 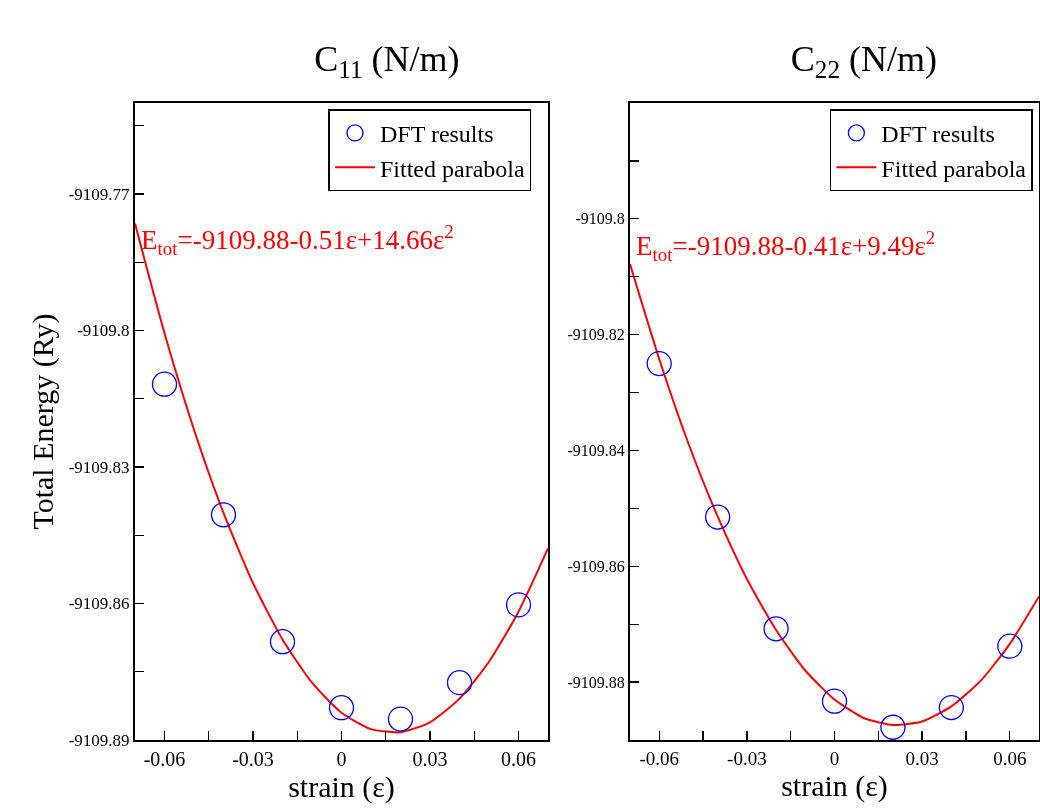 I want to click on chart-title: C$_{22}$ (N/m), so click(x=863, y=61).